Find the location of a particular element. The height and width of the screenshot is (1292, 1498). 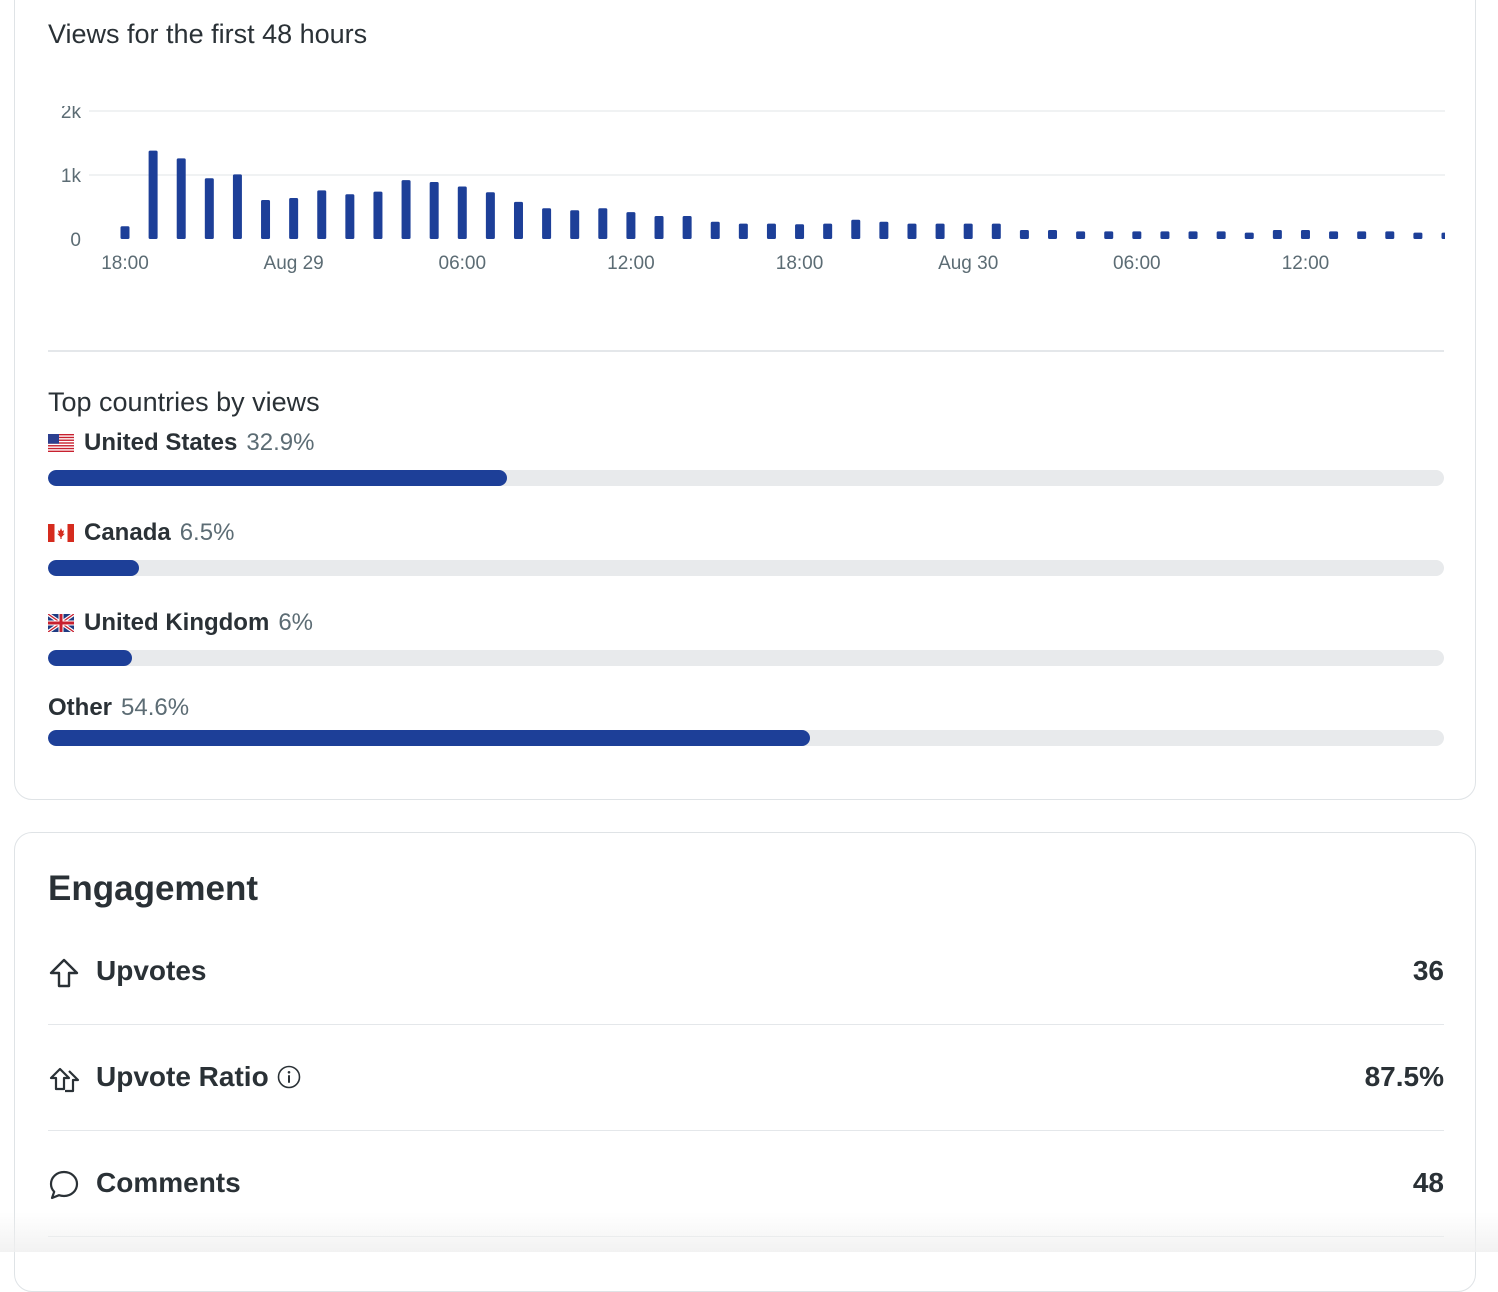

upvote-ratio-label: Upvote Ratio is located at coordinates (182, 1076).